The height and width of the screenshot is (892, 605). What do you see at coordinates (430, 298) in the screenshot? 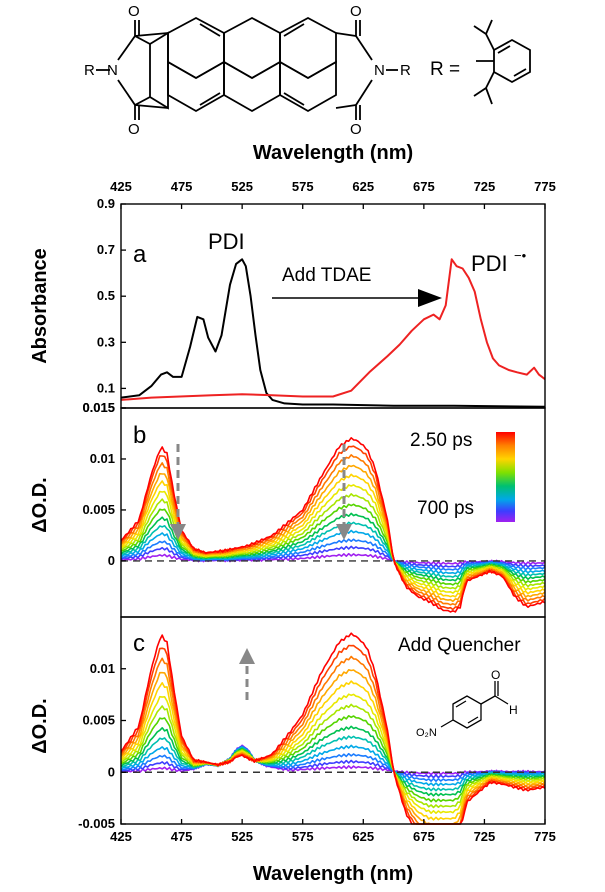
I see `tdae-arrow-head` at bounding box center [430, 298].